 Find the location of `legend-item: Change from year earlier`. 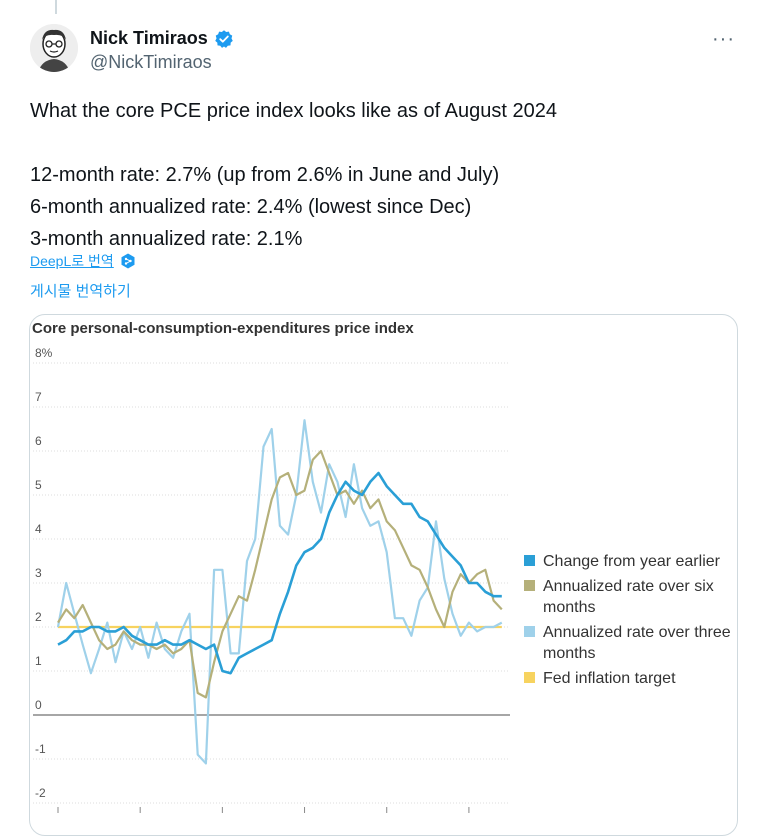

legend-item: Change from year earlier is located at coordinates (629, 561).